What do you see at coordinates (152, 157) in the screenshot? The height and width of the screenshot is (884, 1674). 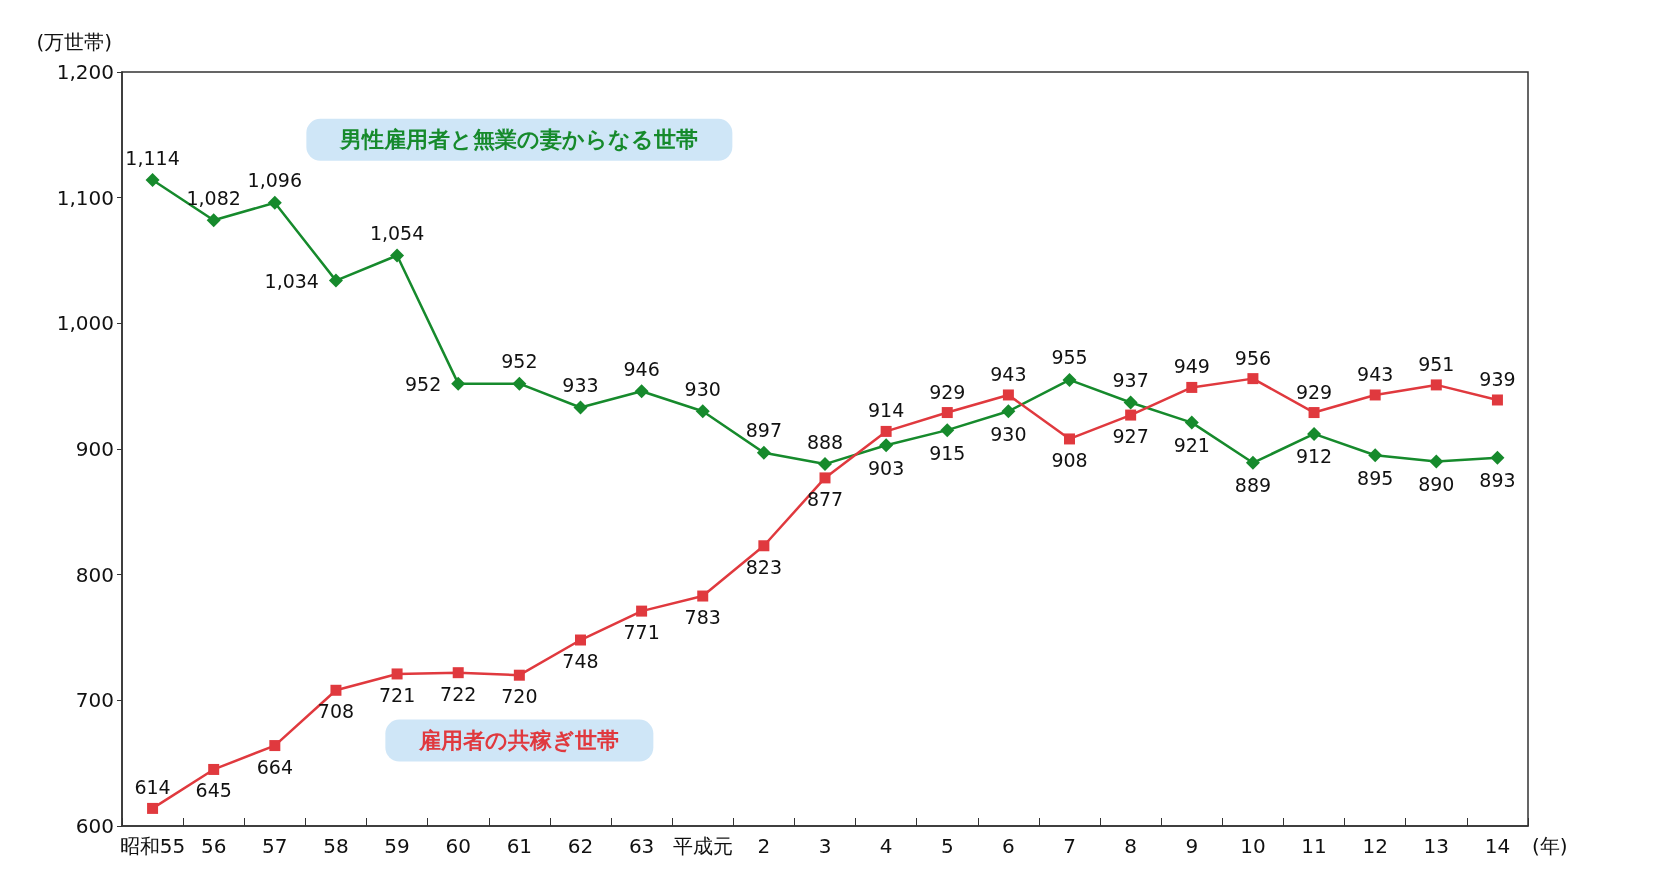 I see `data-label: 1,114` at bounding box center [152, 157].